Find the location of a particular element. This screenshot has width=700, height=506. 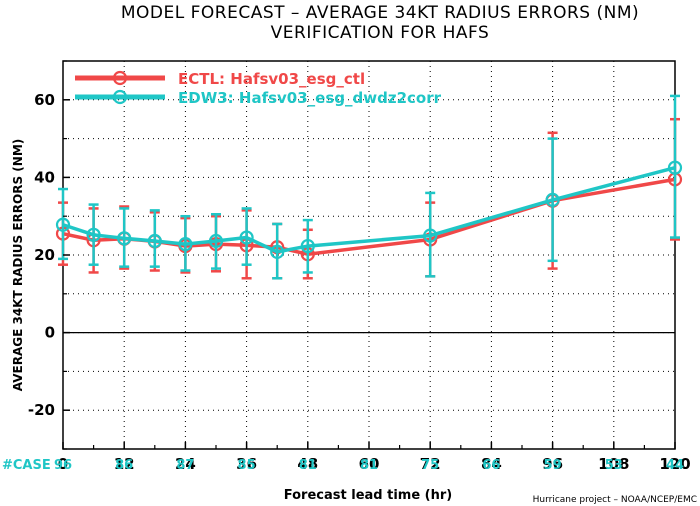

x-tick-label: 36 is located at coordinates (246, 464).